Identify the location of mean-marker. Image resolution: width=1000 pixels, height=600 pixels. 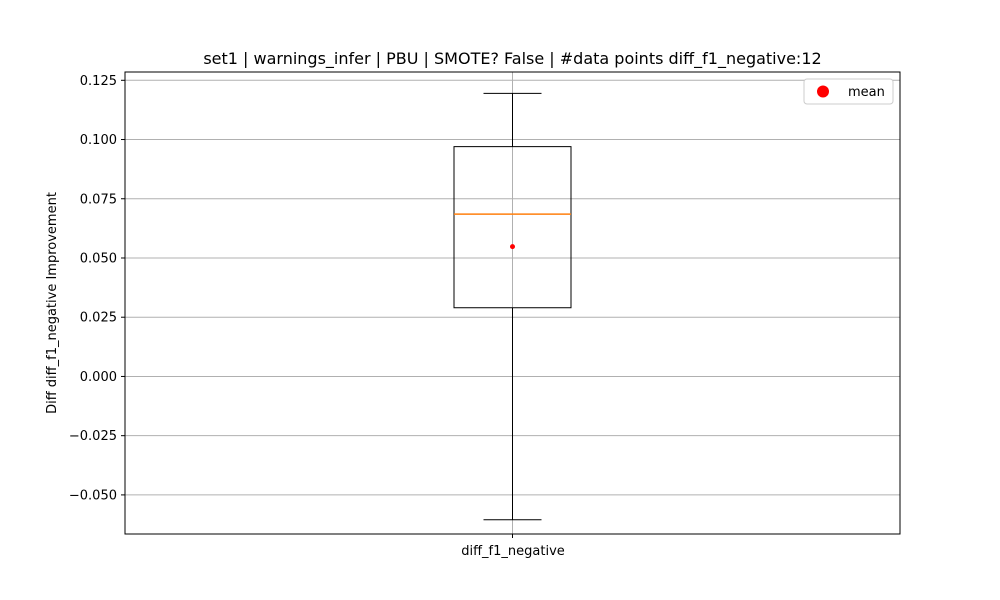
(512, 247).